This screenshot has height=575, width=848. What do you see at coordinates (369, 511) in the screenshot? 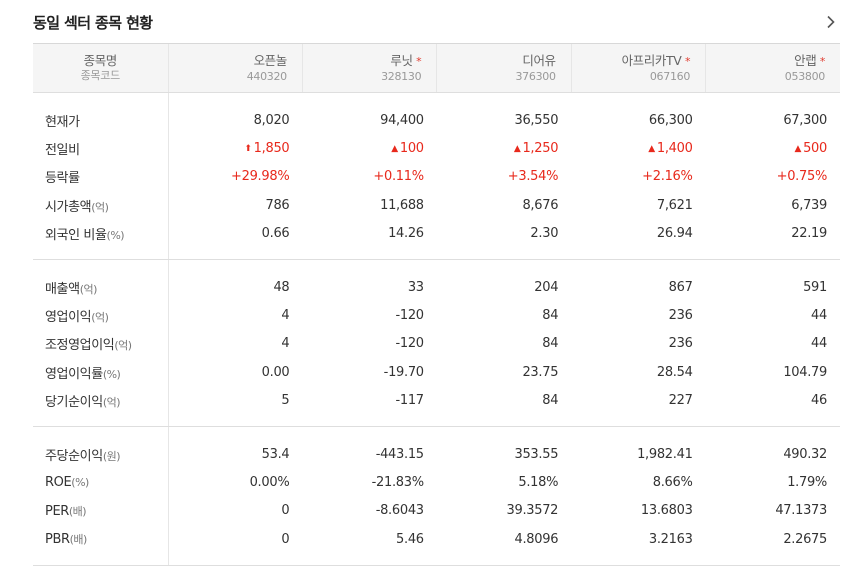
I see `value-cell: -8.6043` at bounding box center [369, 511].